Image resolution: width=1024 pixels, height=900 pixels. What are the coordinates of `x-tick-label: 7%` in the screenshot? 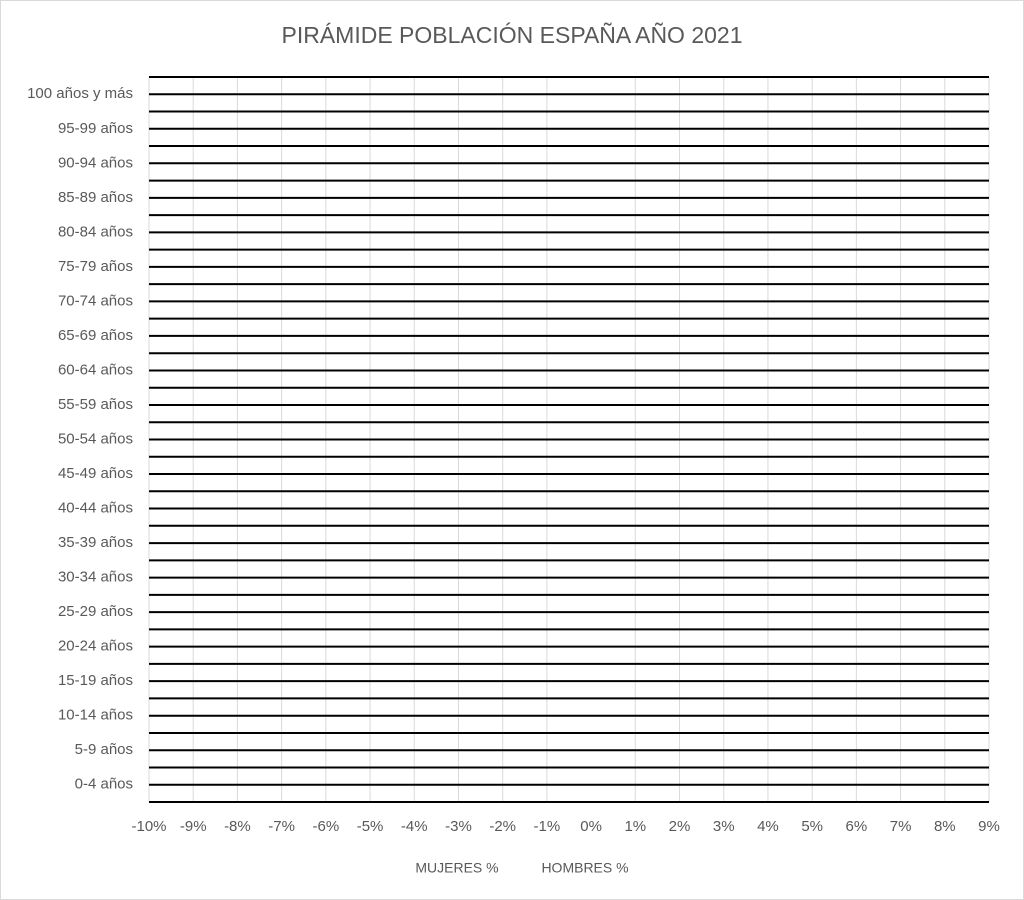 It's located at (901, 826).